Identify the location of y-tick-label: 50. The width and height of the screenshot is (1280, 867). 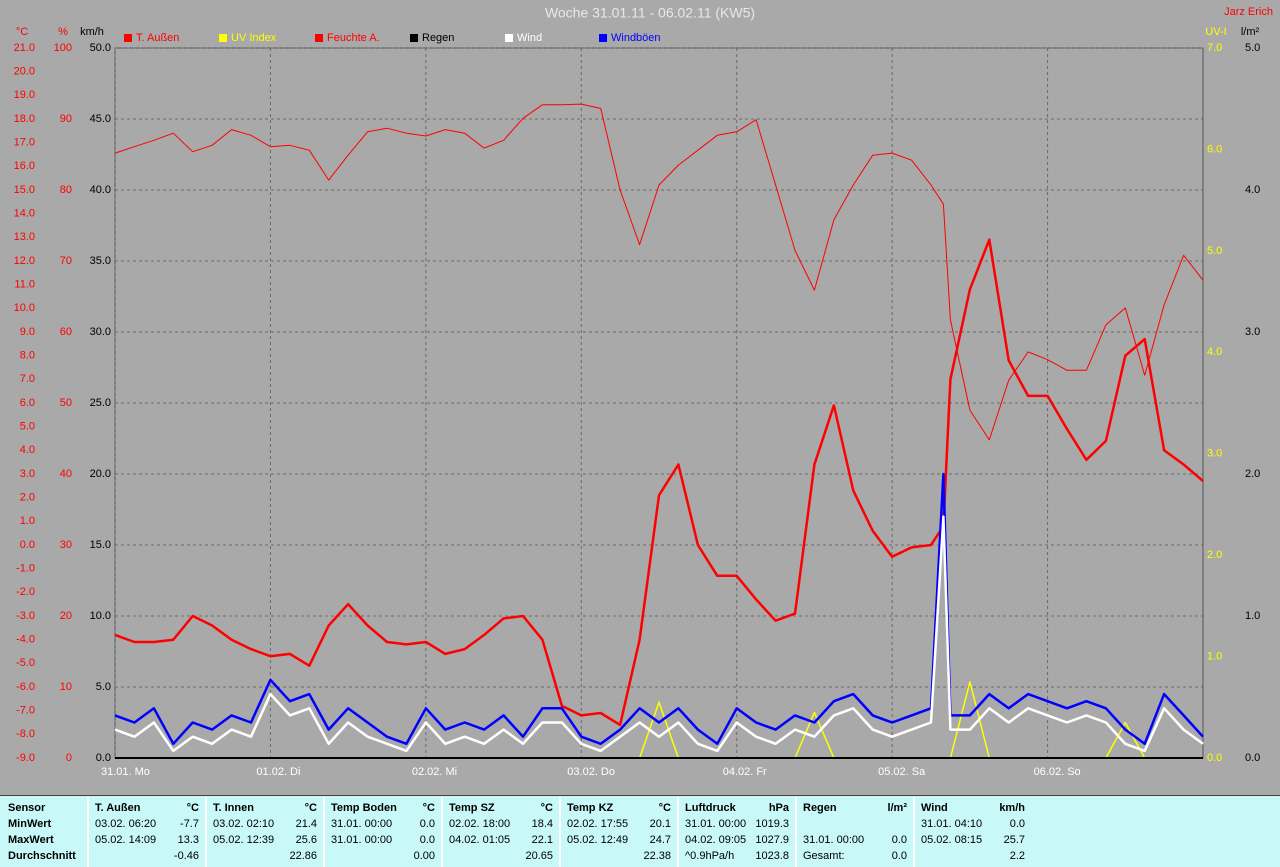
(66, 403).